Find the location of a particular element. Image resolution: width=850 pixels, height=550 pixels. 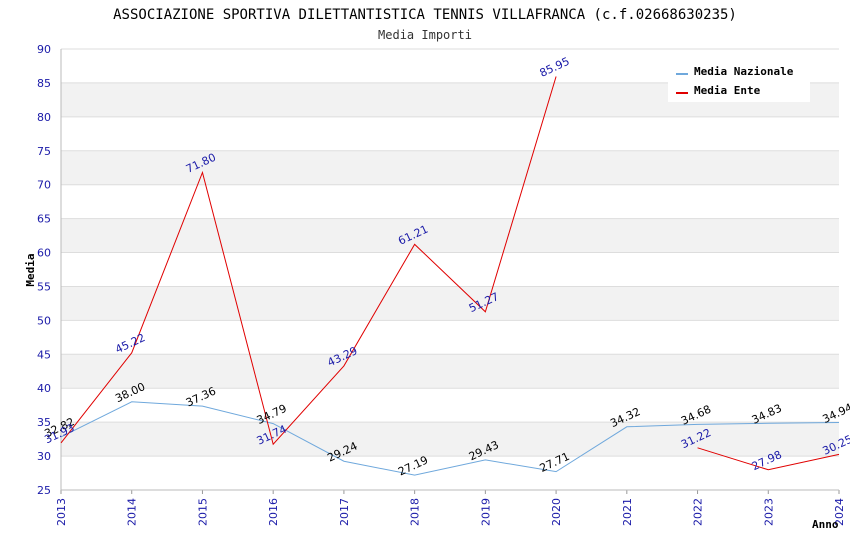

y-tick-label: 65 is located at coordinates (44, 219).